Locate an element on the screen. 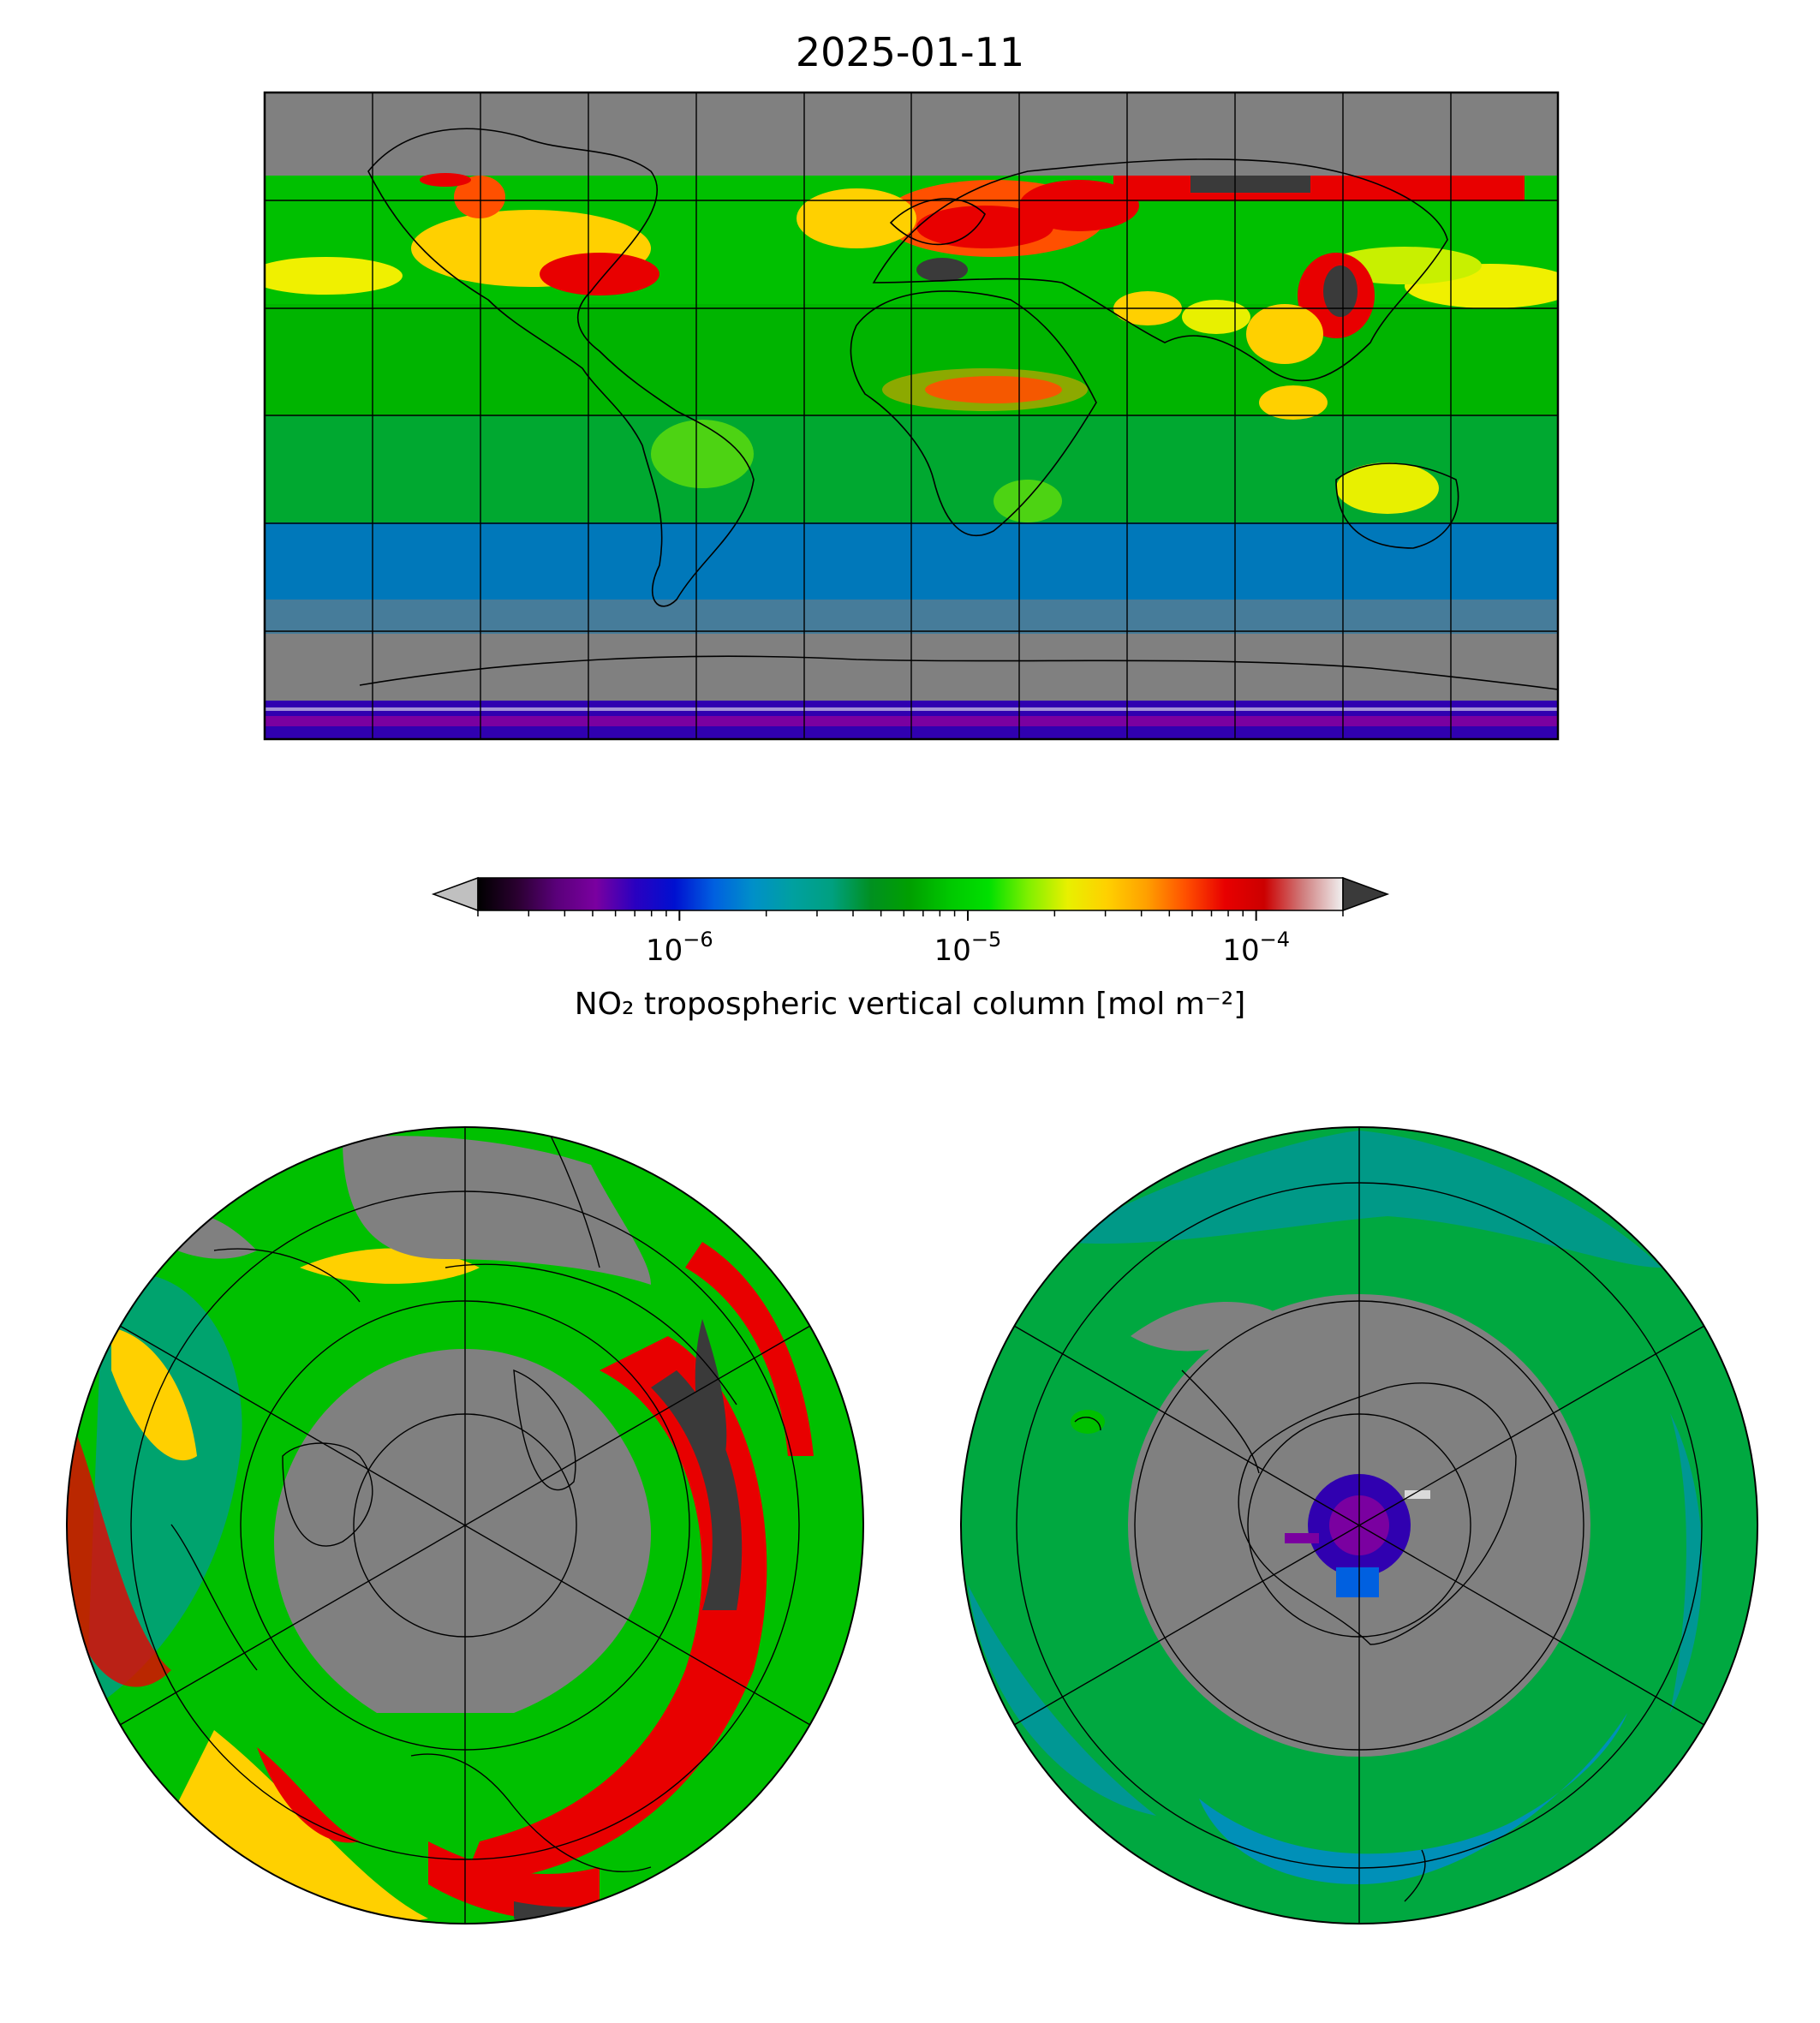 This screenshot has height=2023, width=1820. colorbar: 10⁻⁶ 10⁻⁵ 10⁻⁴ is located at coordinates (911, 922).